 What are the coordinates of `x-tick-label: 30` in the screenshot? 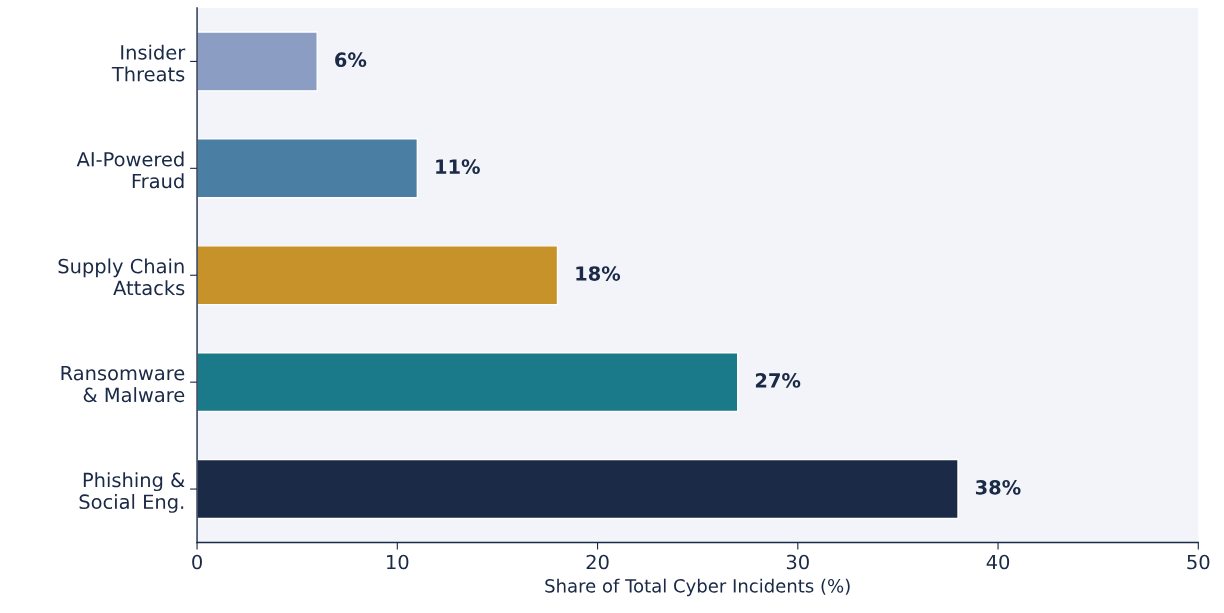 It's located at (797, 562).